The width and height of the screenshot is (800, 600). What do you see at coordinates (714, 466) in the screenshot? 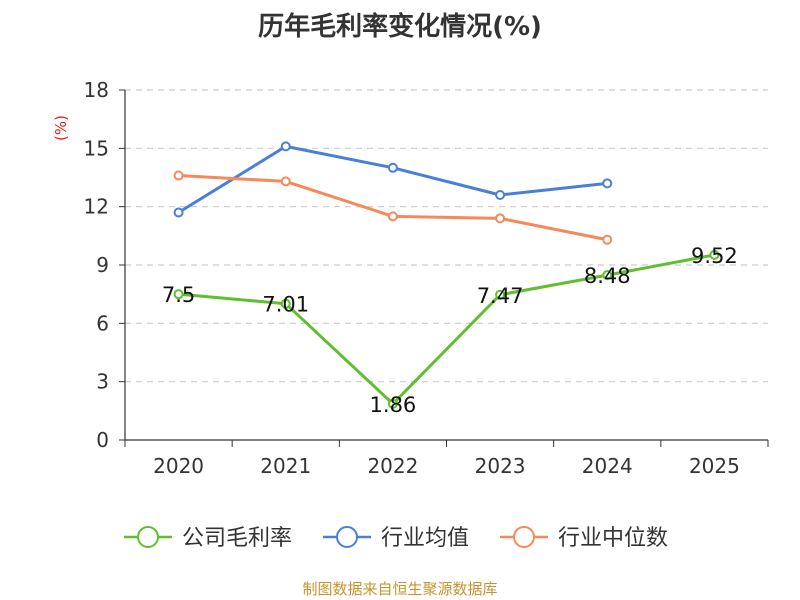
I see `x-tick-label: 2025` at bounding box center [714, 466].